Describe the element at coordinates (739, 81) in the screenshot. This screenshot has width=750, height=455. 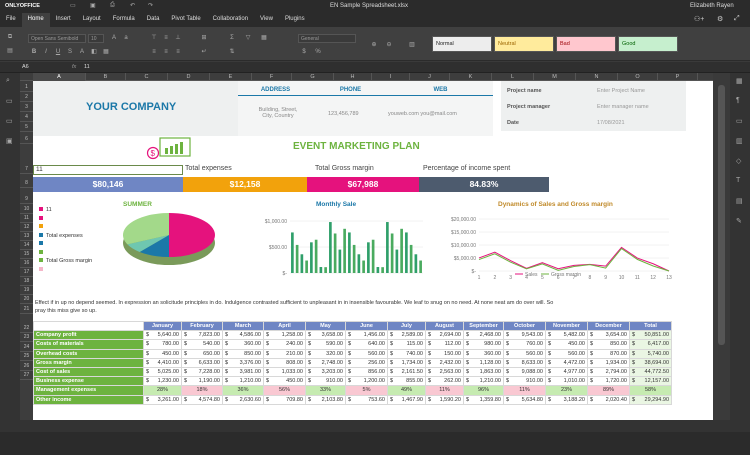
I see `cell-settings-icon: ▦` at that location.